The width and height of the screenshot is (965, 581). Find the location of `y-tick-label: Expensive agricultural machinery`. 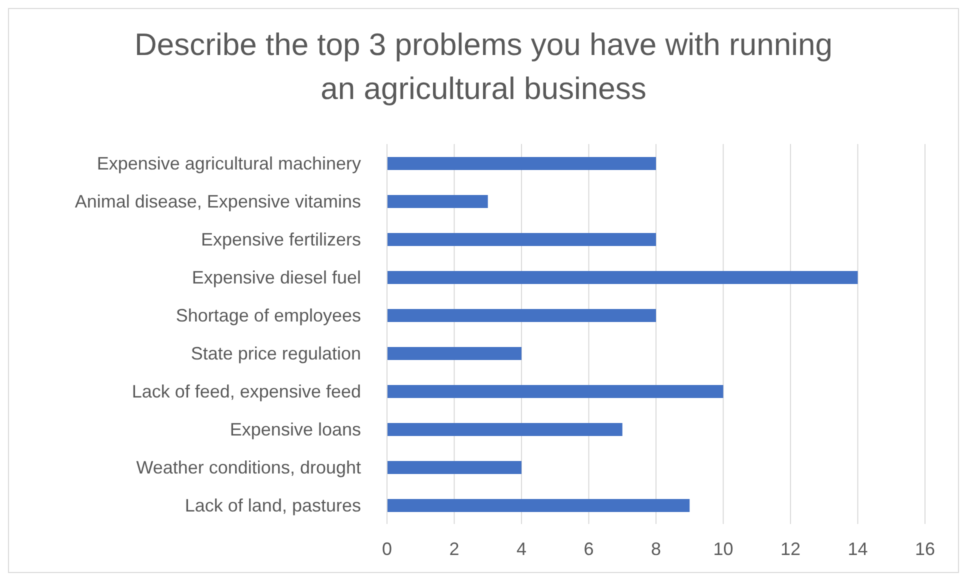

y-tick-label: Expensive agricultural machinery is located at coordinates (228, 163).